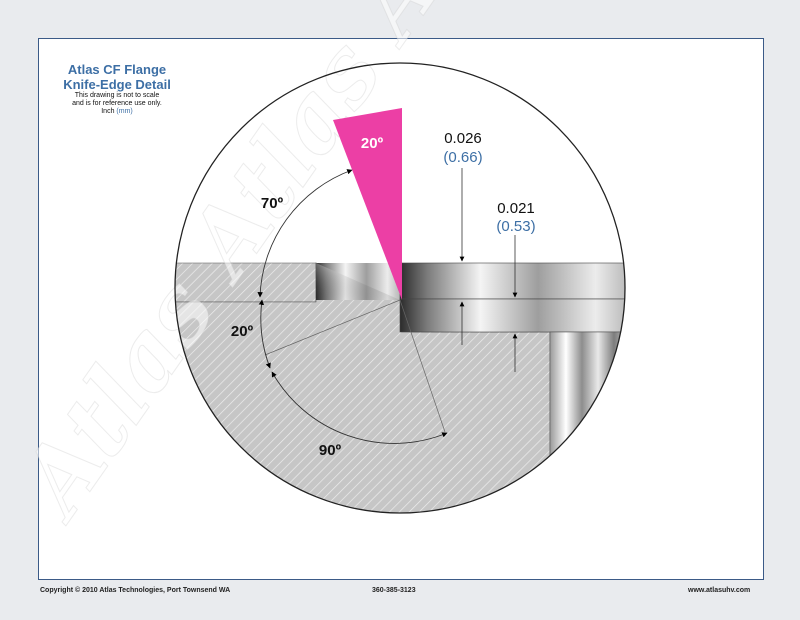 Image resolution: width=800 pixels, height=620 pixels. Describe the element at coordinates (394, 590) in the screenshot. I see `footer-phone: 360-385-3123` at that location.